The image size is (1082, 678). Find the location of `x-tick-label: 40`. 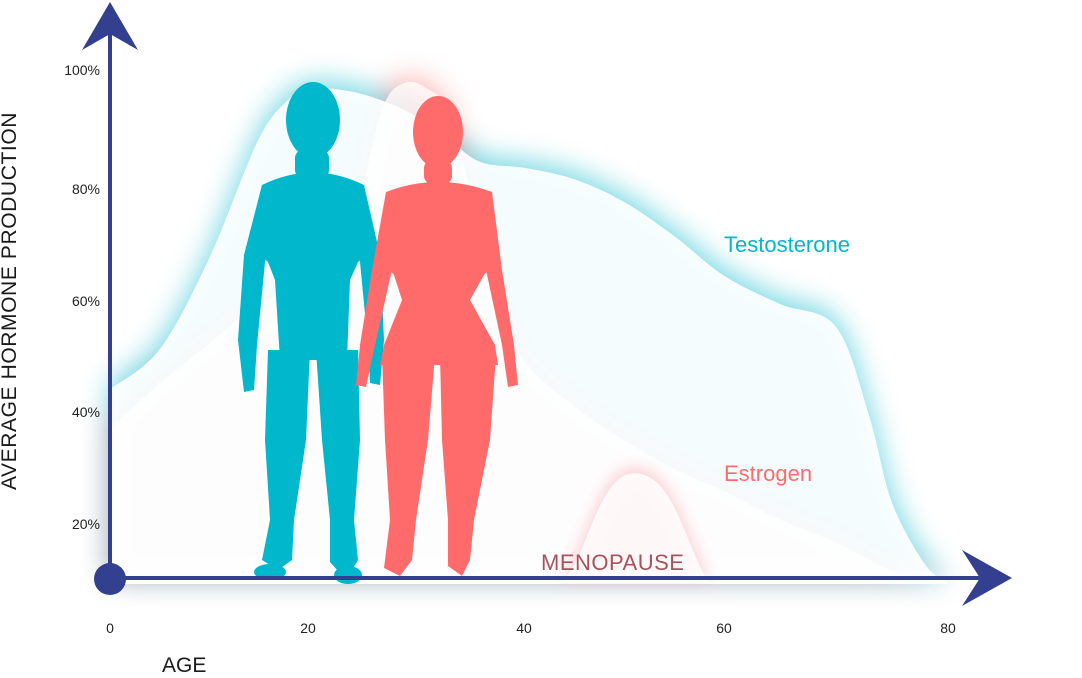

x-tick-label: 40 is located at coordinates (524, 628).